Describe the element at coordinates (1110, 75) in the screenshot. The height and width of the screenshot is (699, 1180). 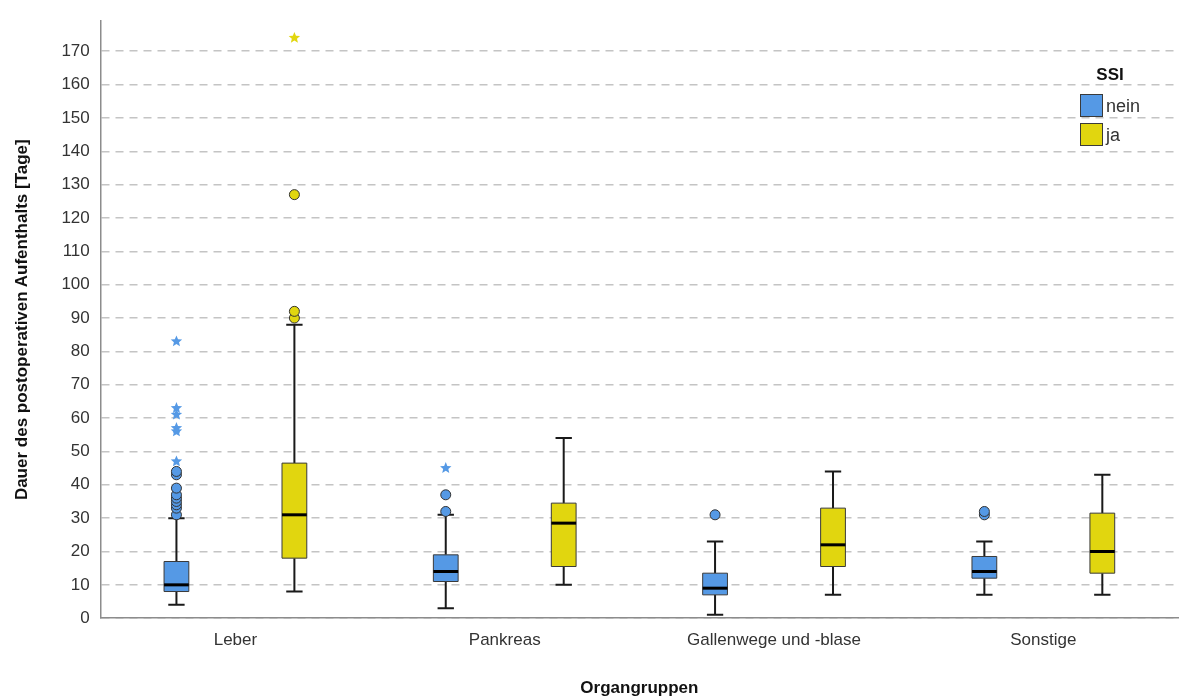
I see `legend-title: SSI` at that location.